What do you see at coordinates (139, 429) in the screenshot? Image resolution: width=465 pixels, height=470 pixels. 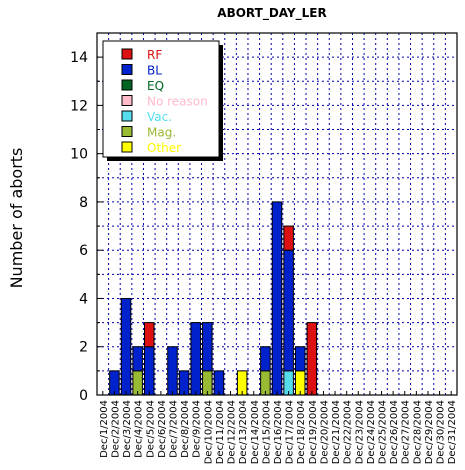 I see `x-tick-label: Dec/4/2004` at bounding box center [139, 429].